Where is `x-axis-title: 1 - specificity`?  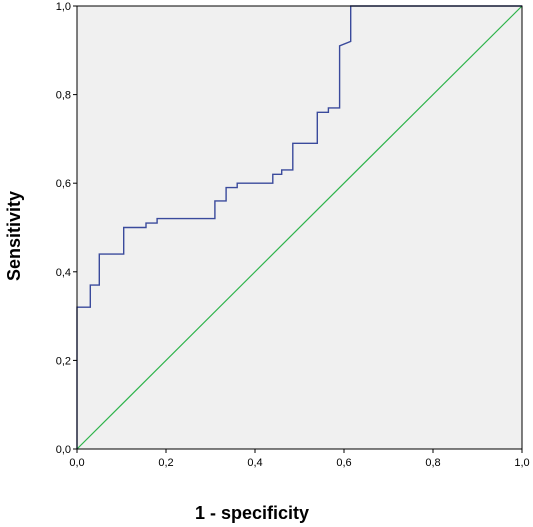 x-axis-title: 1 - specificity is located at coordinates (252, 513).